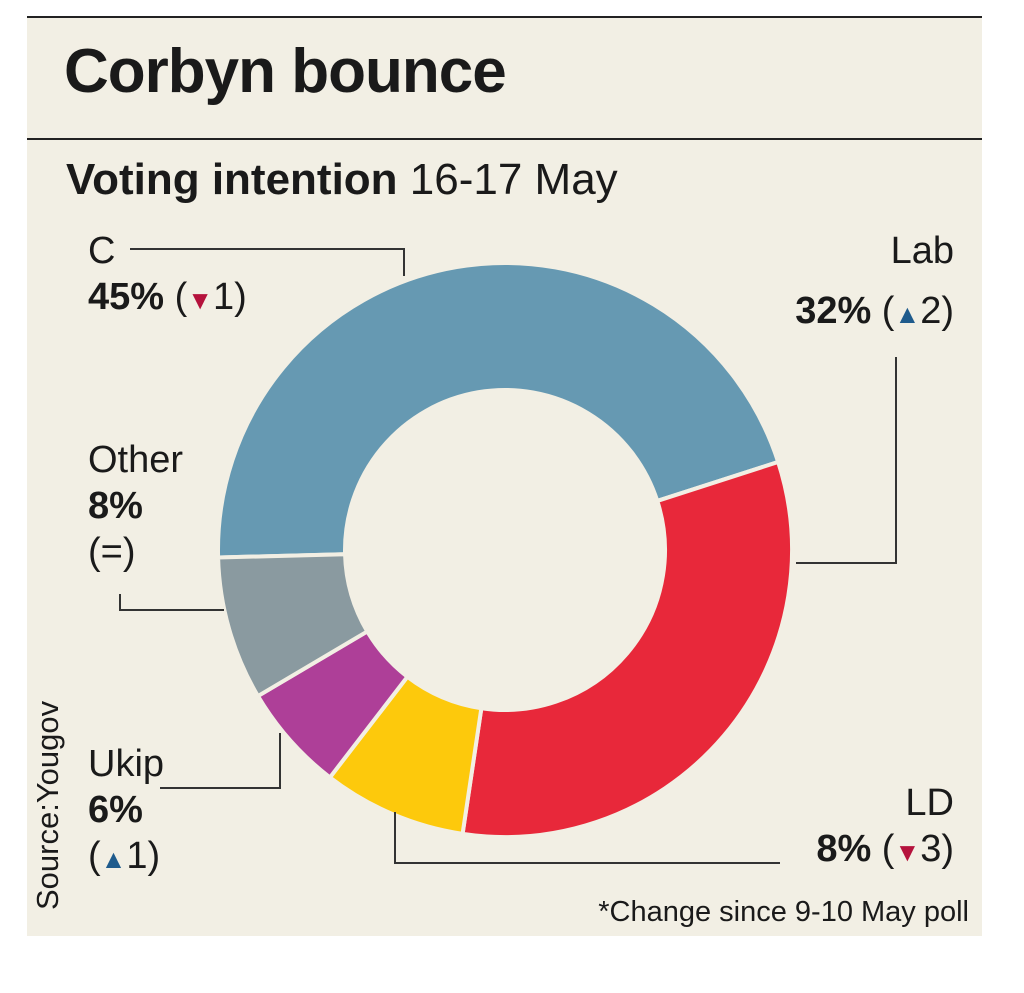  Describe the element at coordinates (285, 71) in the screenshot. I see `chart-title: Corbyn bounce` at that location.